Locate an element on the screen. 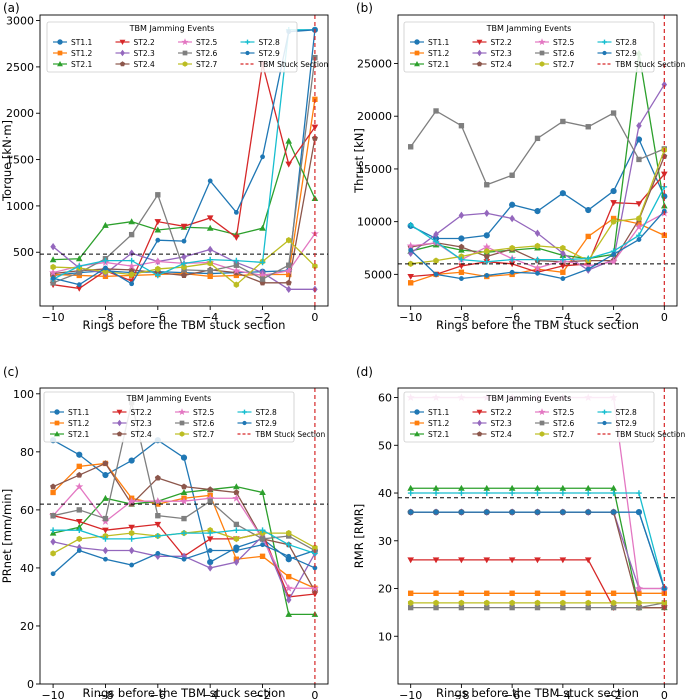  legend-item: ST2.6 is located at coordinates (197, 53).